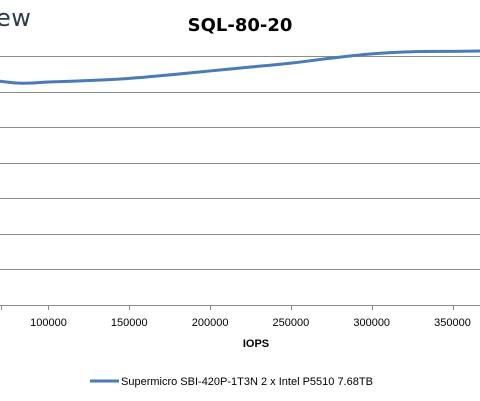  What do you see at coordinates (240, 25) in the screenshot?
I see `chart-title: SQL-80-20` at bounding box center [240, 25].